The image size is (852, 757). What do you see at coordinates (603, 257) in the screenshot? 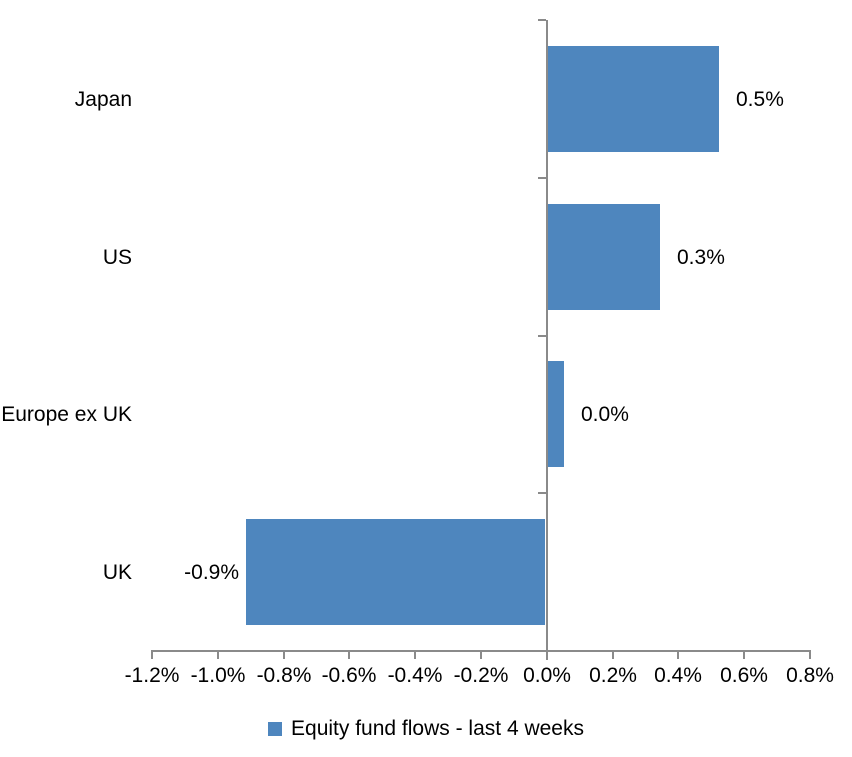
I see `bar-us` at bounding box center [603, 257].